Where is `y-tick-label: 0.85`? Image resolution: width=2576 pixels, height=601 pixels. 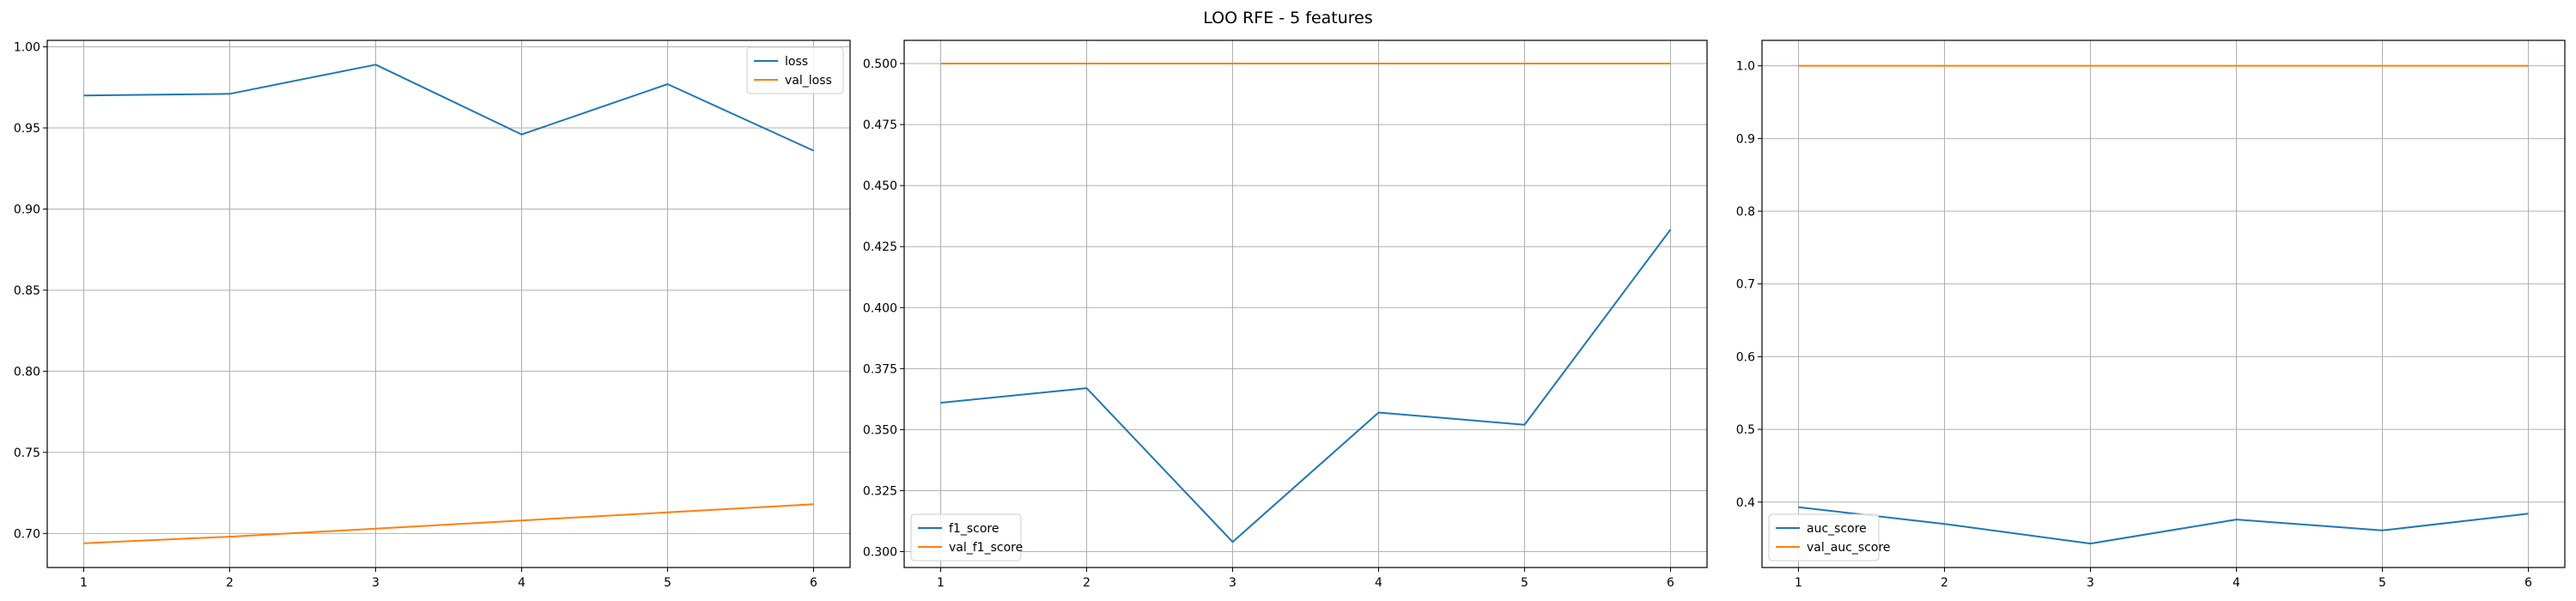
y-tick-label: 0.85 is located at coordinates (27, 291).